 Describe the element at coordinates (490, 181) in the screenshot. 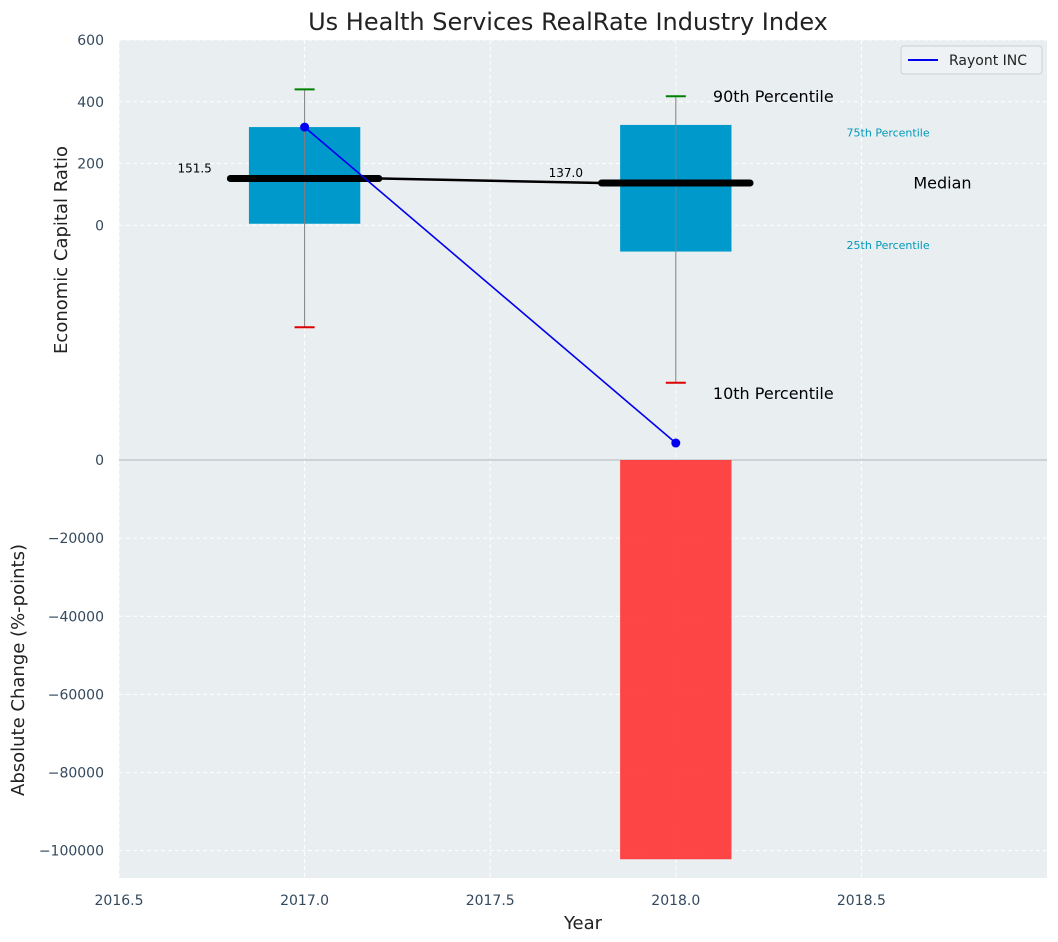

I see `median-connector-line` at that location.